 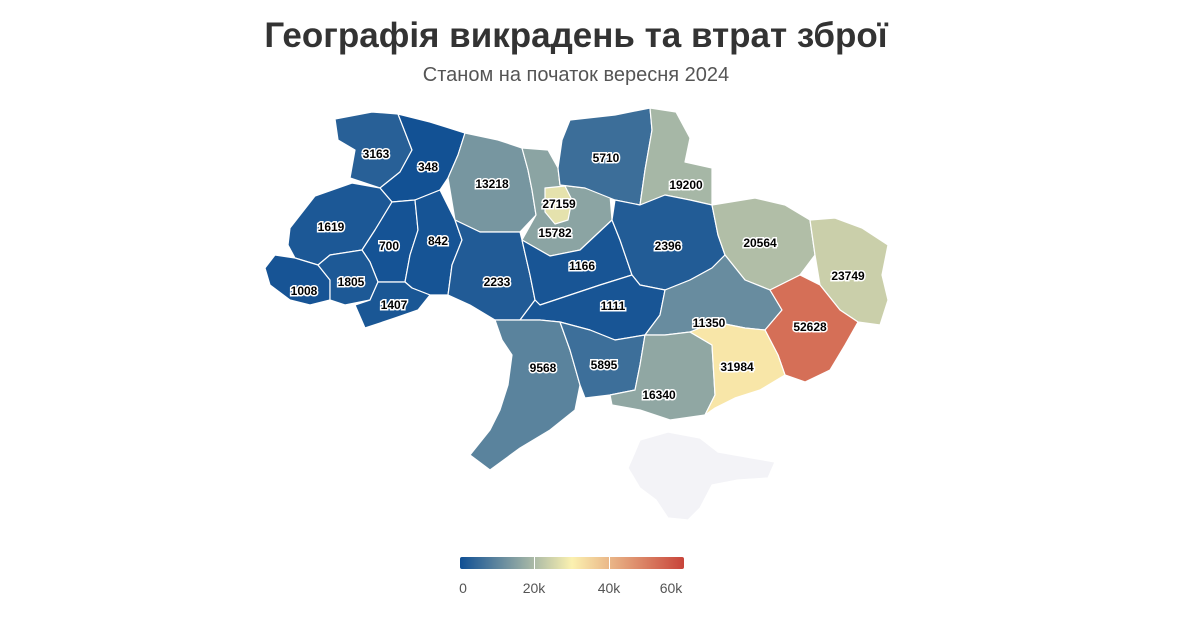 I want to click on region-value-label: 9568, so click(x=543, y=368).